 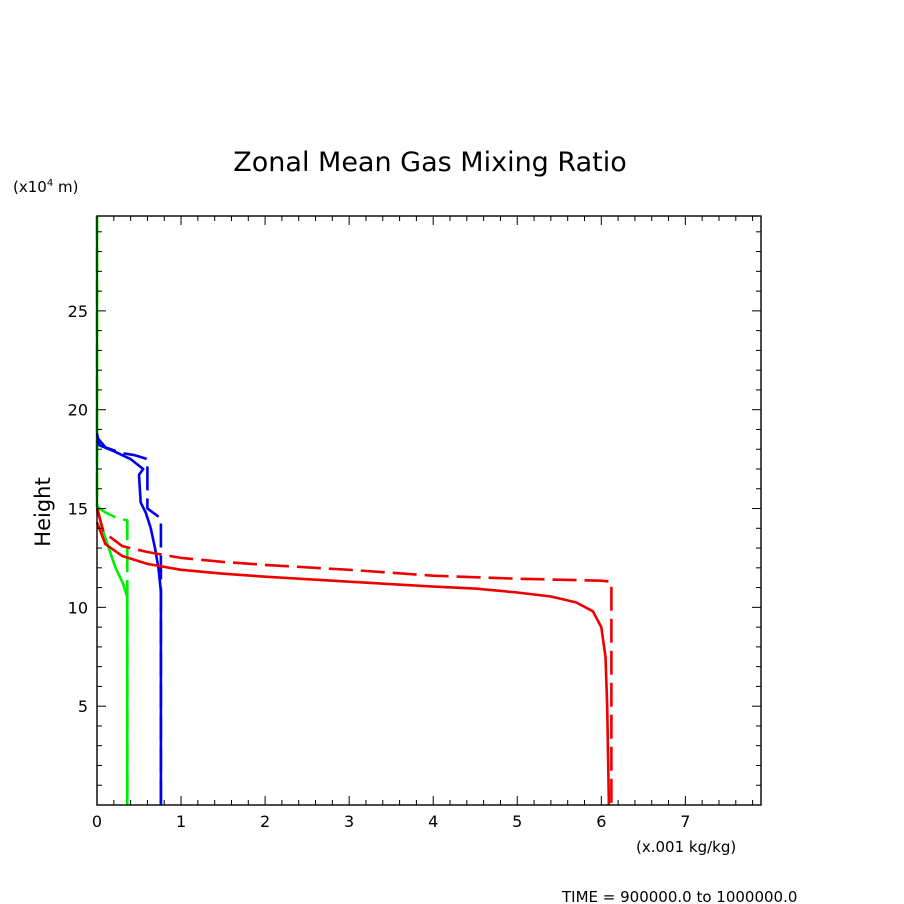 I want to click on y-tick-label: 15, so click(x=78, y=509).